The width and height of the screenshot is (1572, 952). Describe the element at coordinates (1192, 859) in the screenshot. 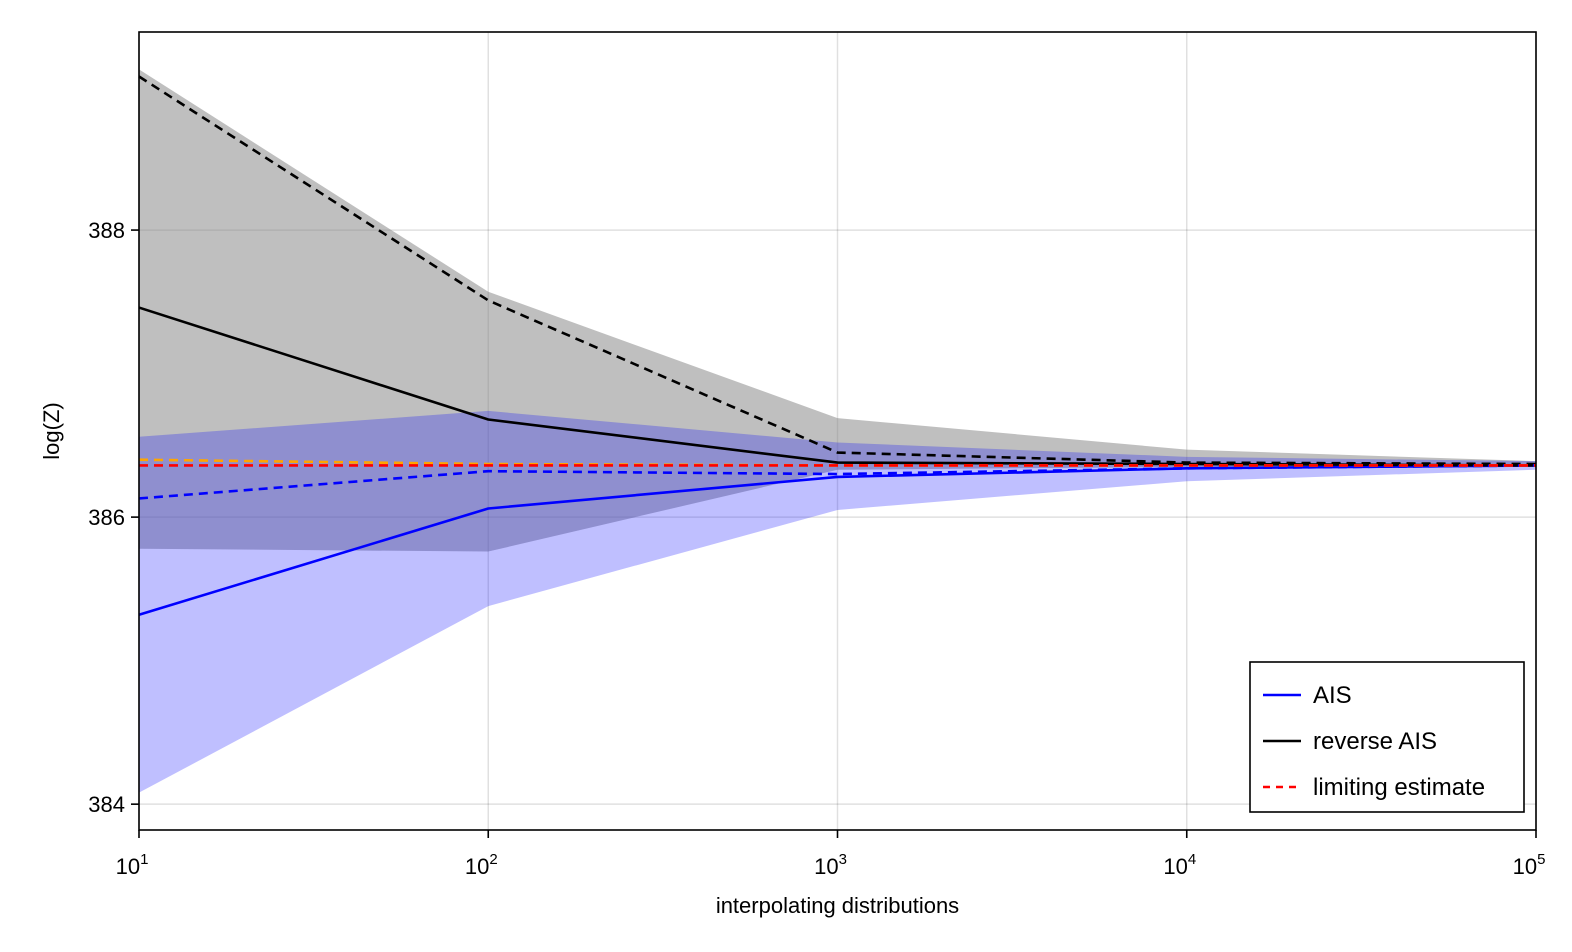

I see `x-tick-exponent: 4` at that location.